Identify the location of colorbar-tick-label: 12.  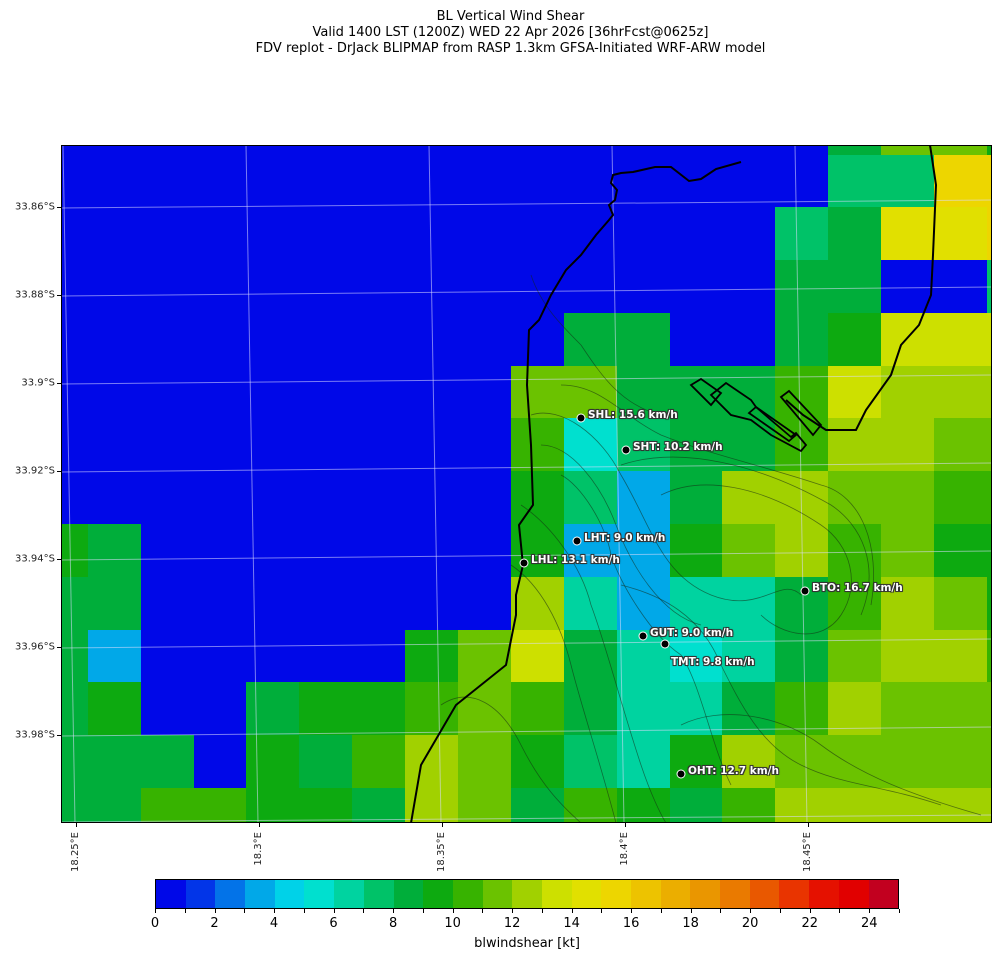
(512, 923).